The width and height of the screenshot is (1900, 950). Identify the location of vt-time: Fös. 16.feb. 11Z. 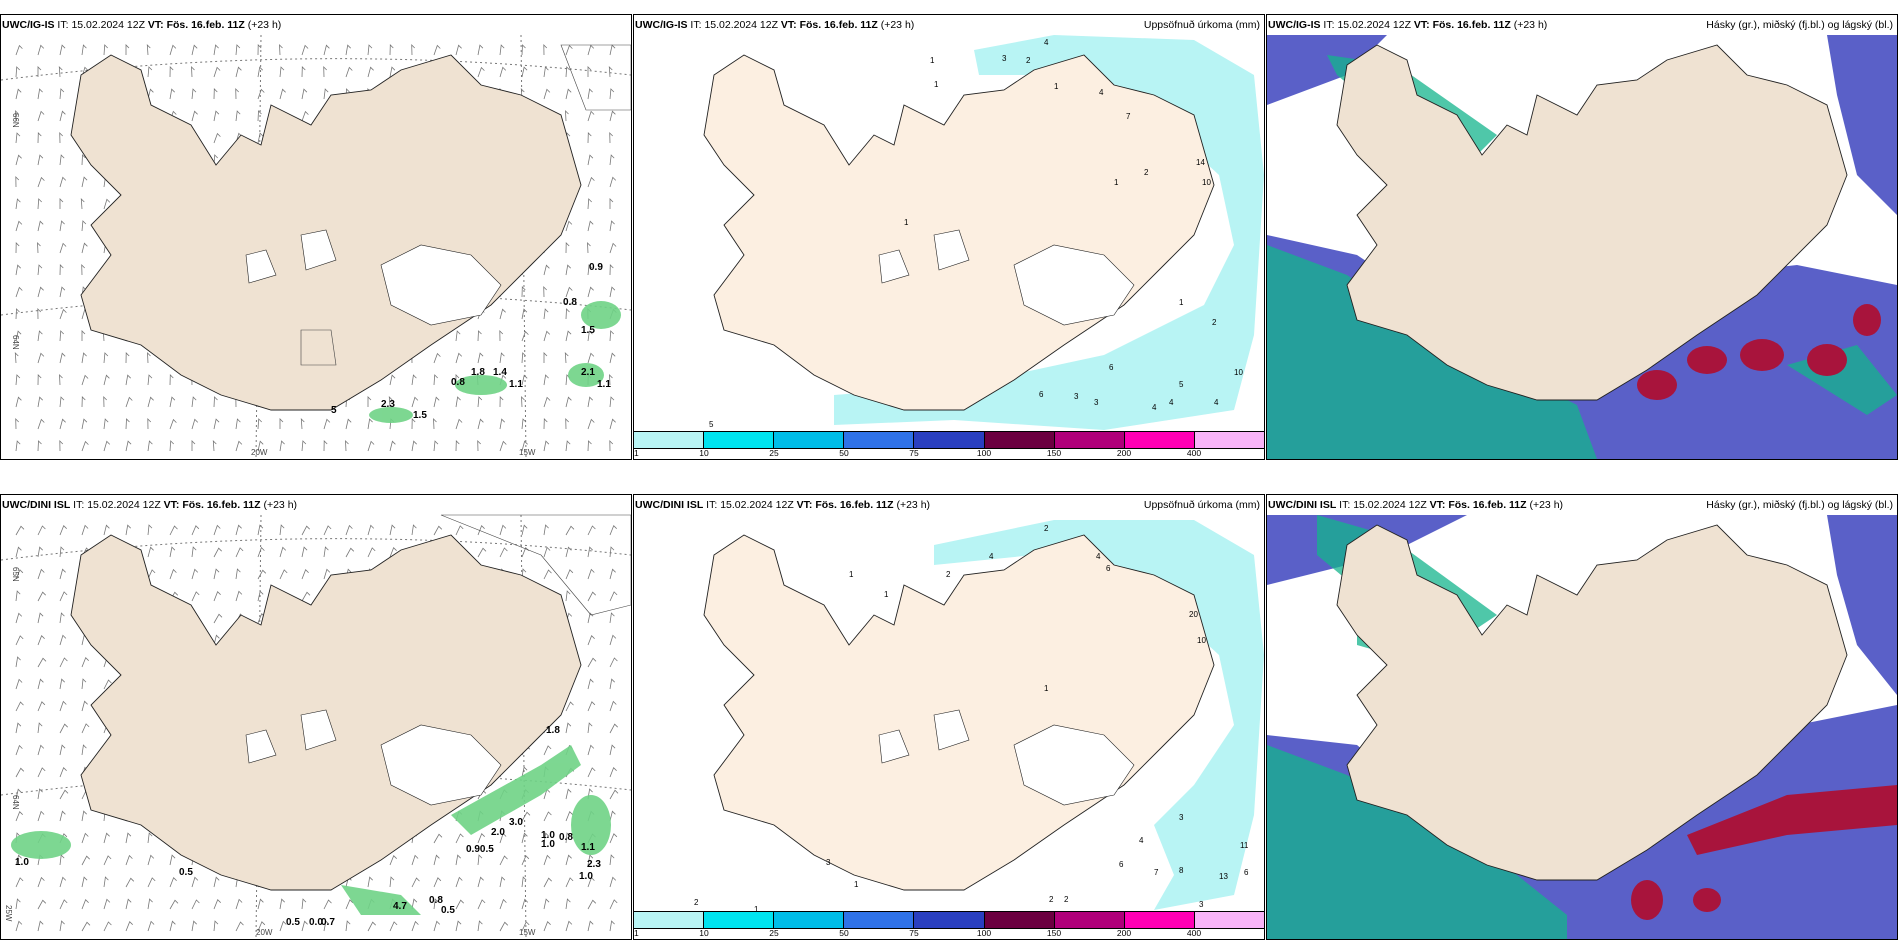
(205, 25).